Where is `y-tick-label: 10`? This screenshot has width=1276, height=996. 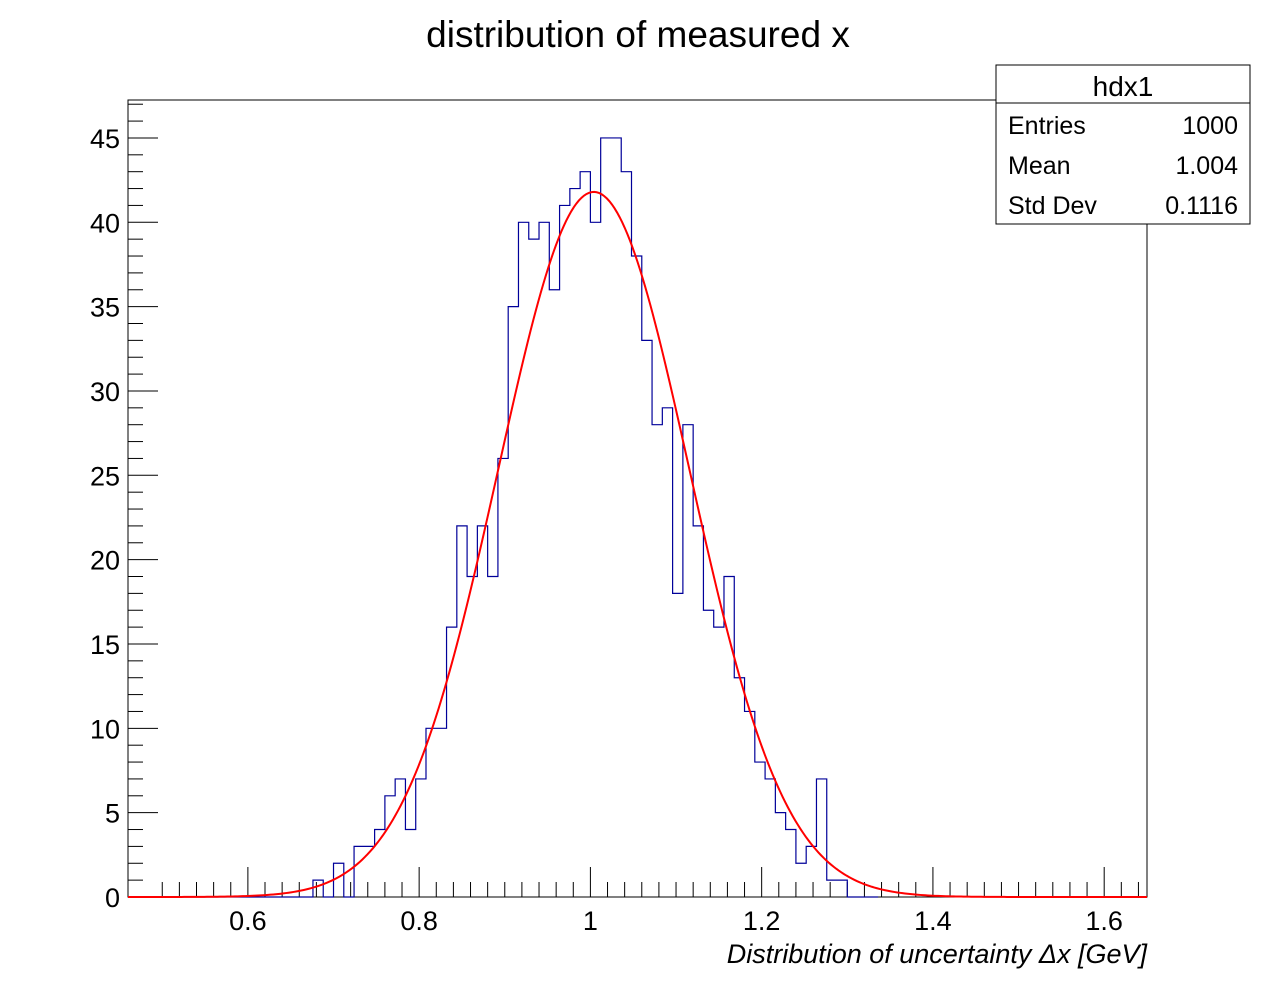
y-tick-label: 10 is located at coordinates (105, 729).